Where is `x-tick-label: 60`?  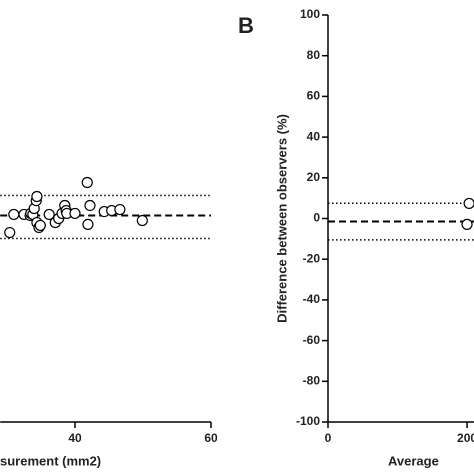 x-tick-label: 60 is located at coordinates (211, 438).